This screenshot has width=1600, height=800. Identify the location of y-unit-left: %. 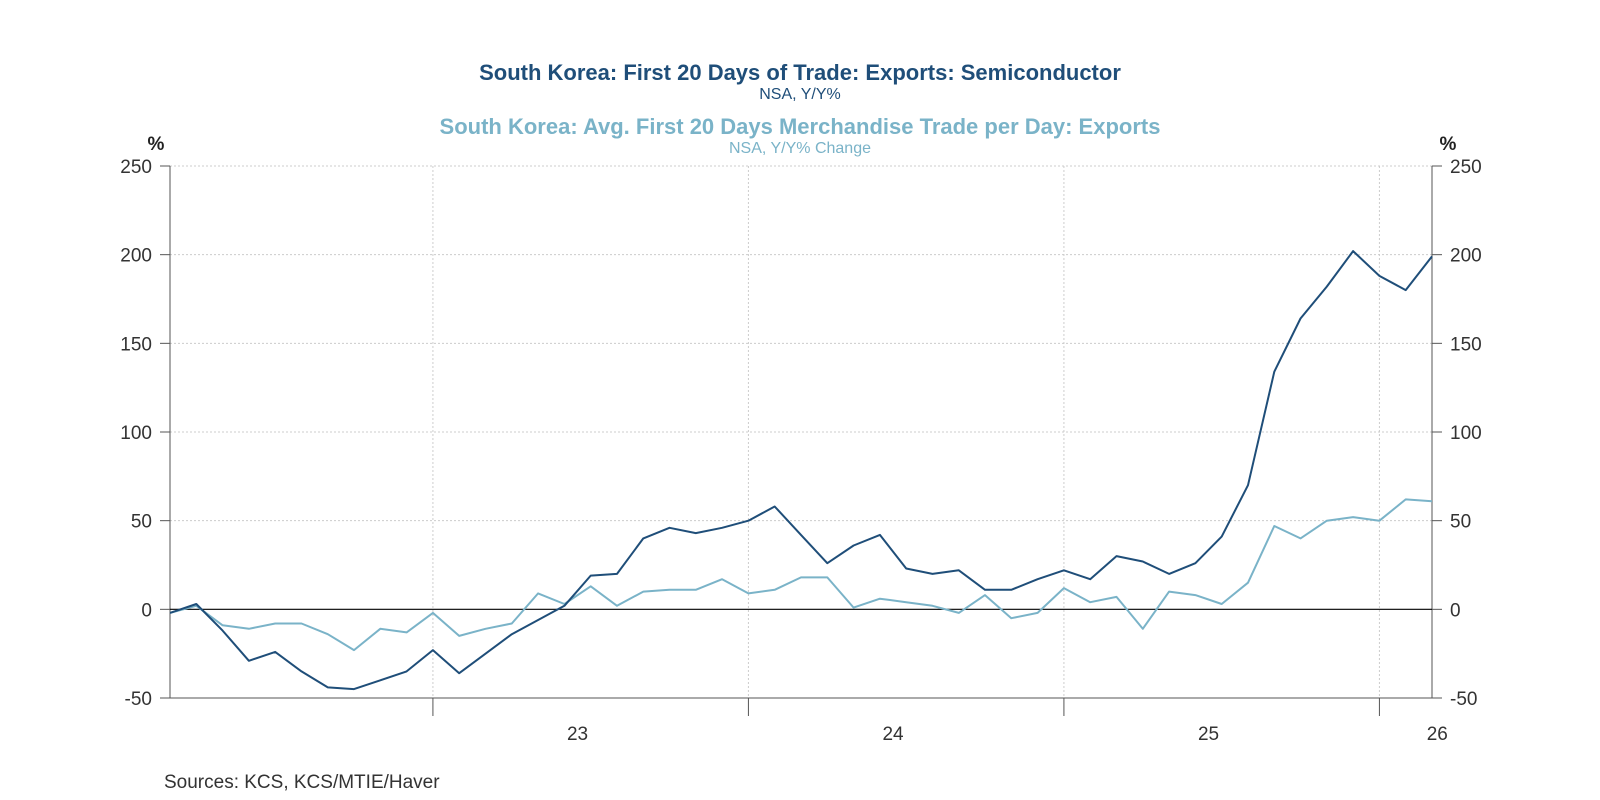
(156, 144).